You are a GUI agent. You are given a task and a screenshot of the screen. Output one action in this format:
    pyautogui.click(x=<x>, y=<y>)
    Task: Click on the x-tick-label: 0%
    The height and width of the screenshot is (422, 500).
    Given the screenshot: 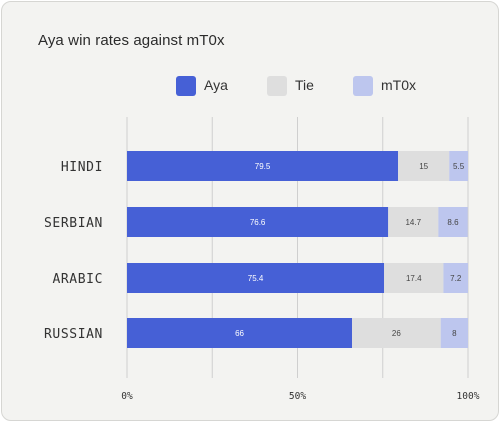 What is the action you would take?
    pyautogui.click(x=127, y=396)
    